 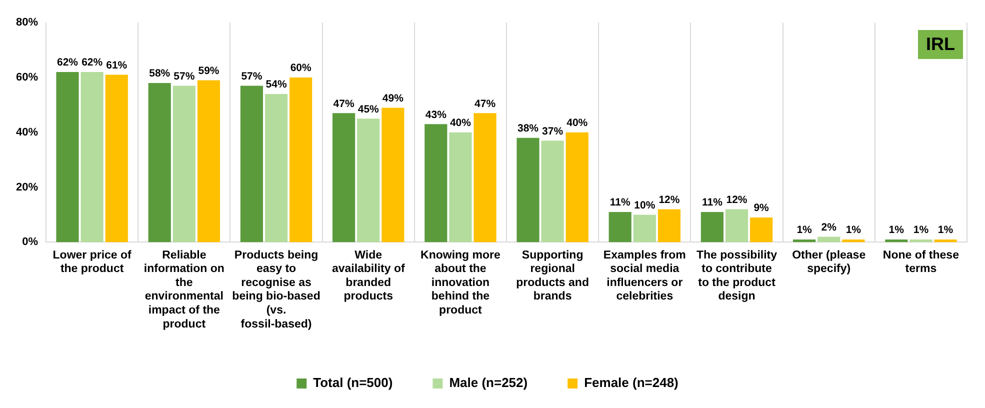 What do you see at coordinates (737, 276) in the screenshot?
I see `x-tick-label: The possibility to contribute to the product design` at bounding box center [737, 276].